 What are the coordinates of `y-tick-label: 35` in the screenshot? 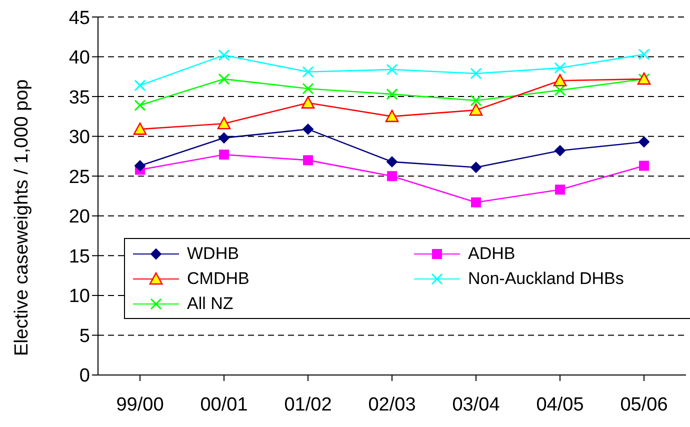 It's located at (79, 97).